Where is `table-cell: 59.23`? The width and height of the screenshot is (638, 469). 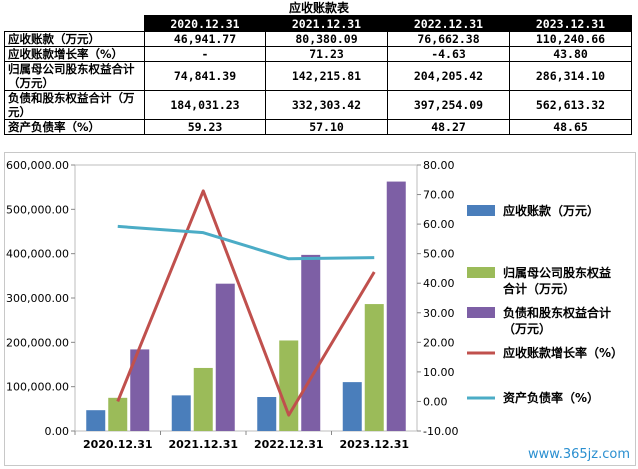
table-cell: 59.23 is located at coordinates (205, 127).